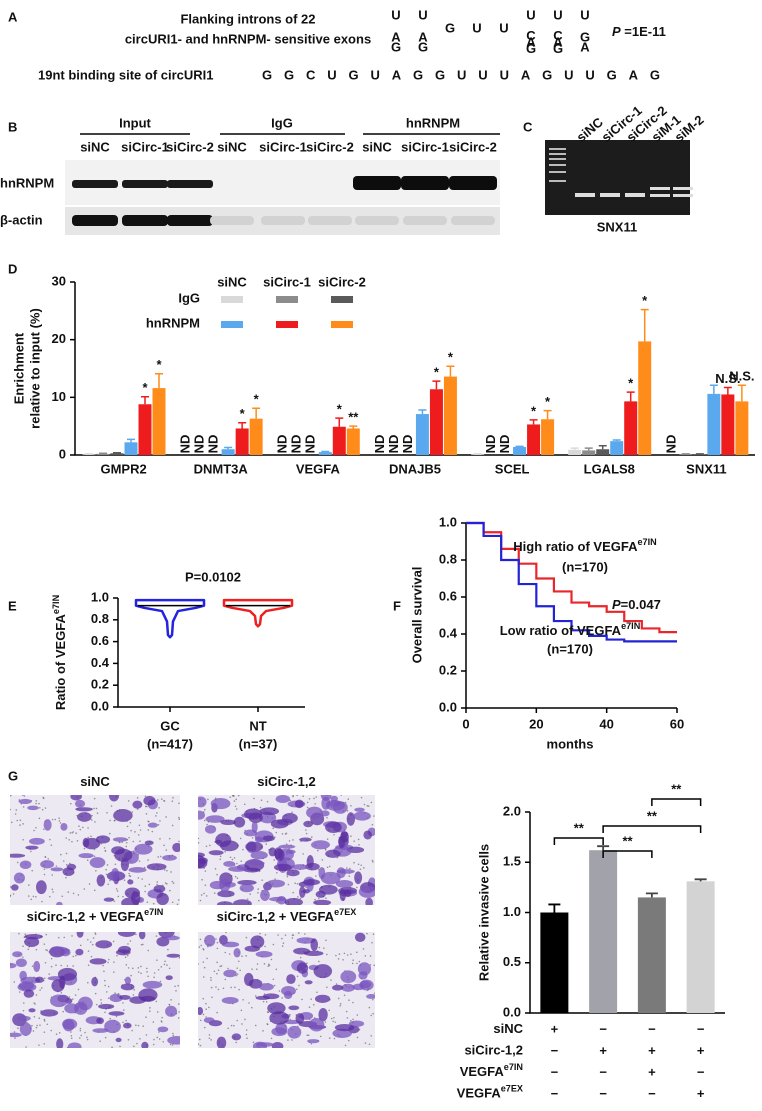 The image size is (762, 1111). Describe the element at coordinates (211, 653) in the screenshot. I see `axis` at that location.